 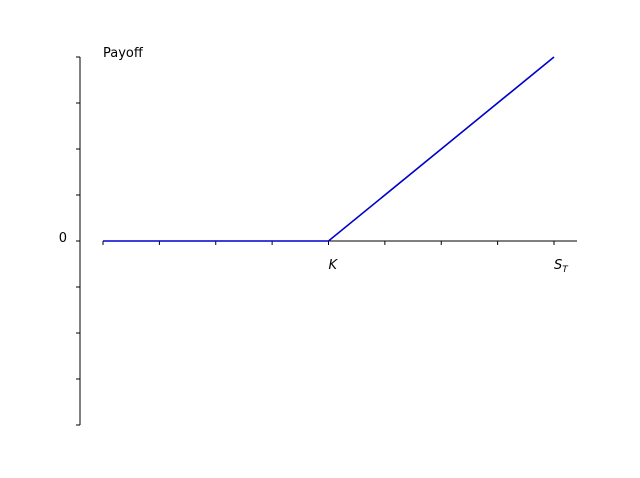 I want to click on x-tick-label: K, so click(x=334, y=265).